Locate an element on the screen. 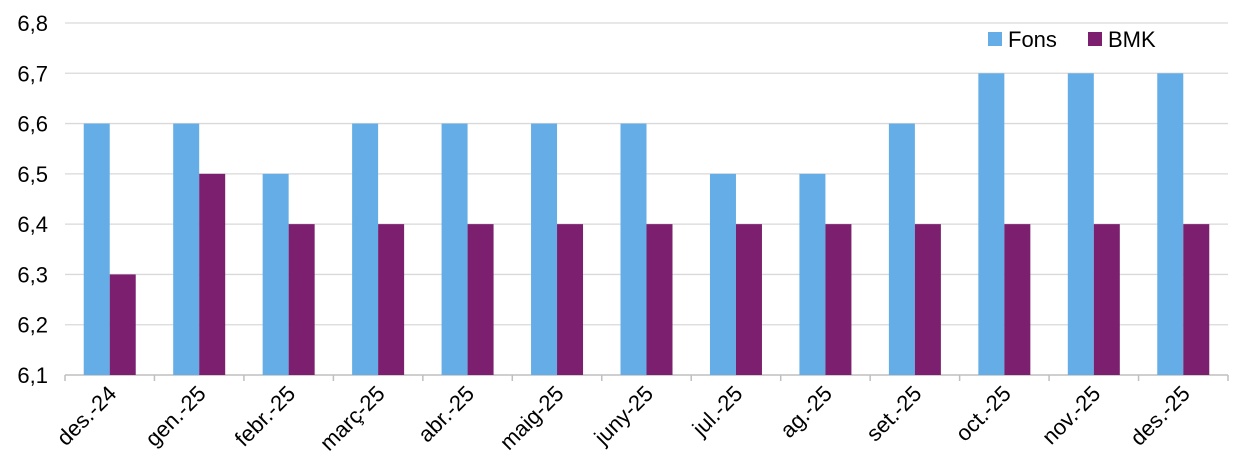 This screenshot has height=472, width=1233. category-label: ag.-25 is located at coordinates (806, 412).